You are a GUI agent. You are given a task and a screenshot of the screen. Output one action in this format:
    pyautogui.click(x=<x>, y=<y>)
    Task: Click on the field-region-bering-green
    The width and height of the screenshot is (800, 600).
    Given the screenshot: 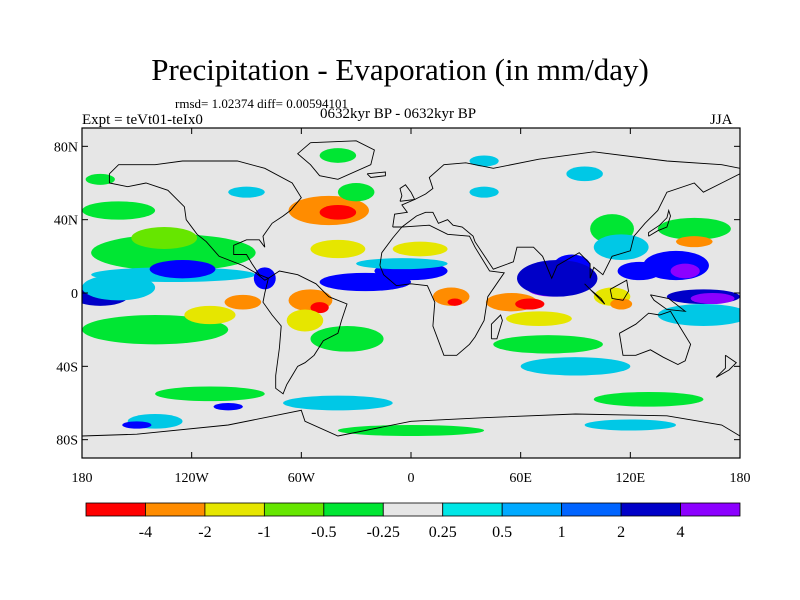 What is the action you would take?
    pyautogui.click(x=100, y=179)
    